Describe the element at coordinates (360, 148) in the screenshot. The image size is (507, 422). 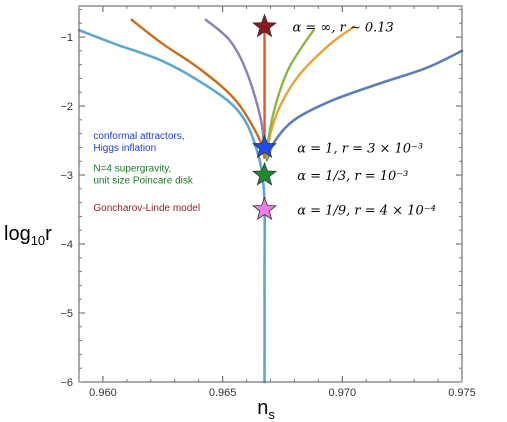
I see `alpha-annotation-2: α = 1, r = 3 × 10⁻³` at that location.